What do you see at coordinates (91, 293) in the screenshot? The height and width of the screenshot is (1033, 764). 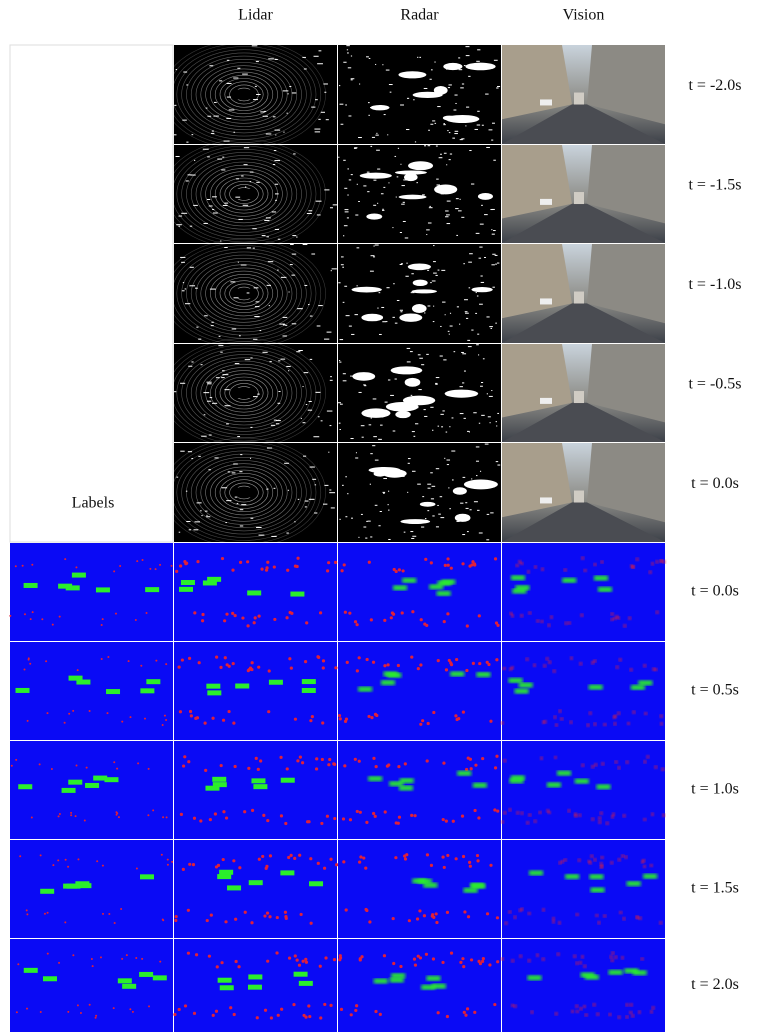 I see `labels-empty-panel` at bounding box center [91, 293].